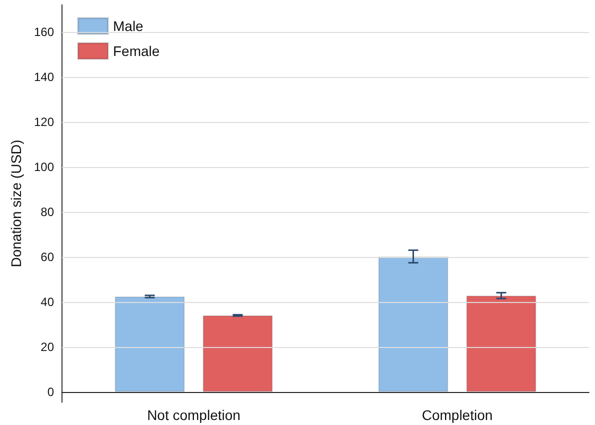  I want to click on legend-label: Female, so click(136, 51).